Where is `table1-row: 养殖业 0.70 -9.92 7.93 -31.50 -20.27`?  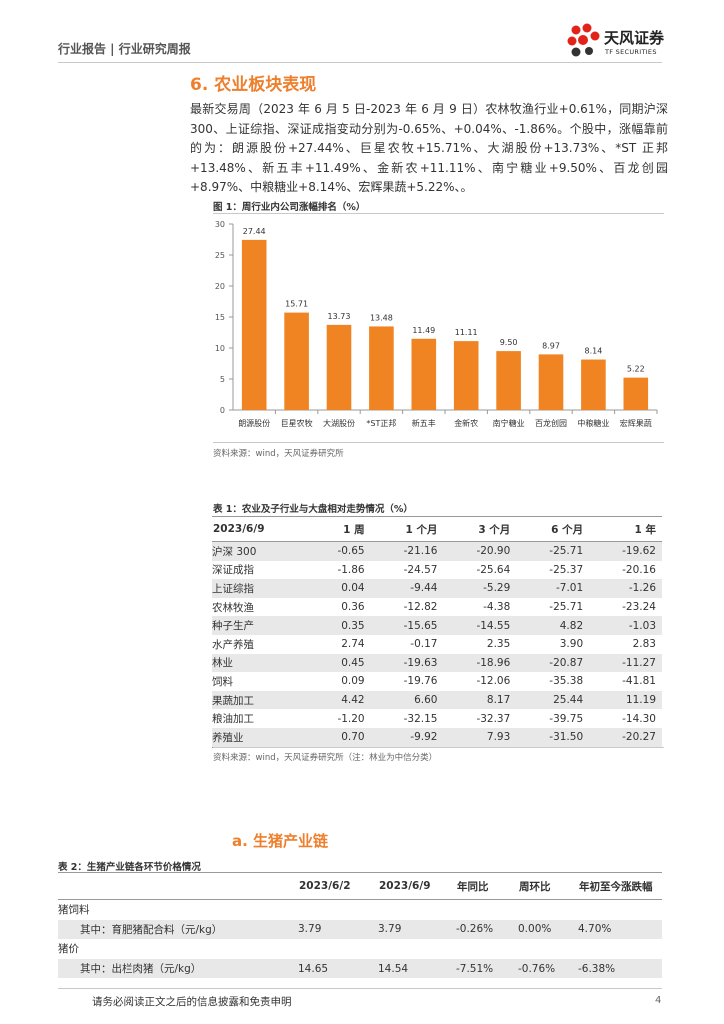
table1-row: 养殖业 0.70 -9.92 7.93 -31.50 -20.27 is located at coordinates (437, 737).